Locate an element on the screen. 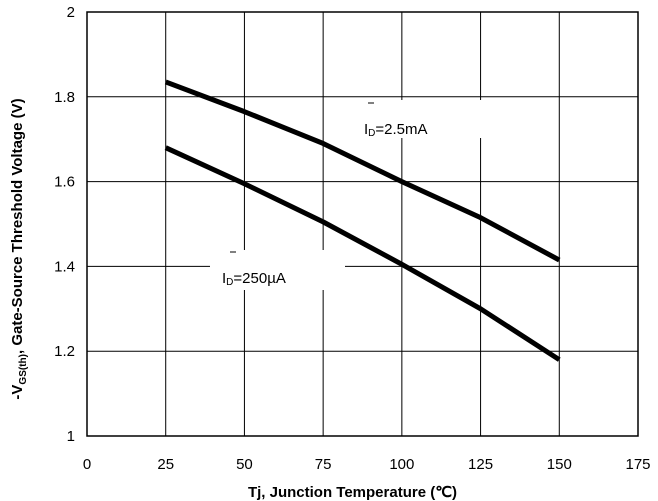  x-tick-label: 150 is located at coordinates (559, 464).